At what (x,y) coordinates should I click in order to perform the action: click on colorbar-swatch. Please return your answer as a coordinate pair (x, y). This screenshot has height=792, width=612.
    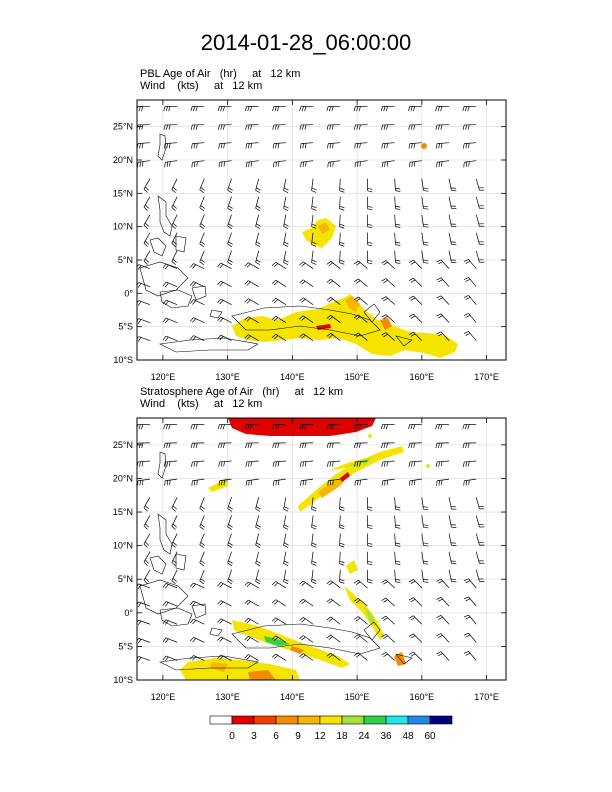
    Looking at the image, I should click on (221, 720).